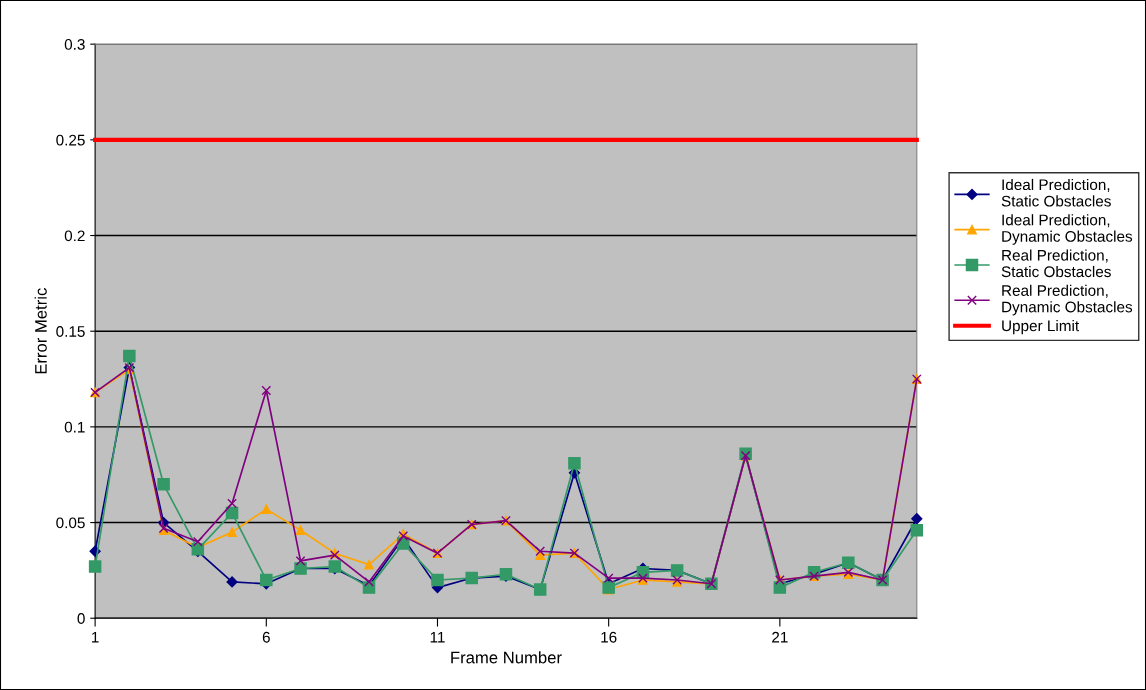  I want to click on x-tick-label: 21, so click(780, 637).